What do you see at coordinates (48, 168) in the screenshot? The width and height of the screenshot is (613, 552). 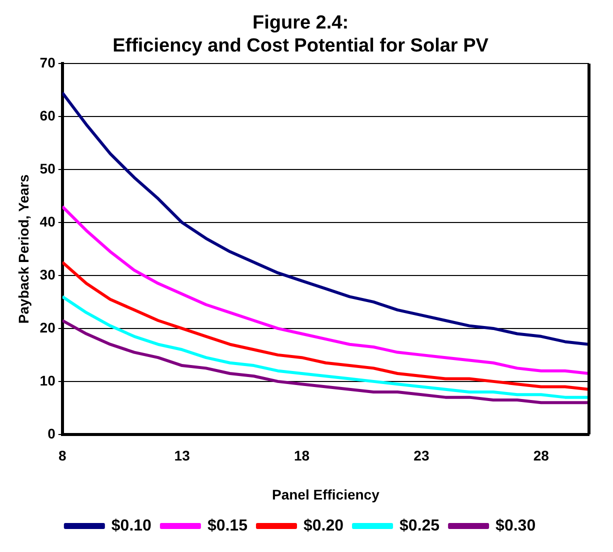 I see `y-tick-label: 50` at bounding box center [48, 168].